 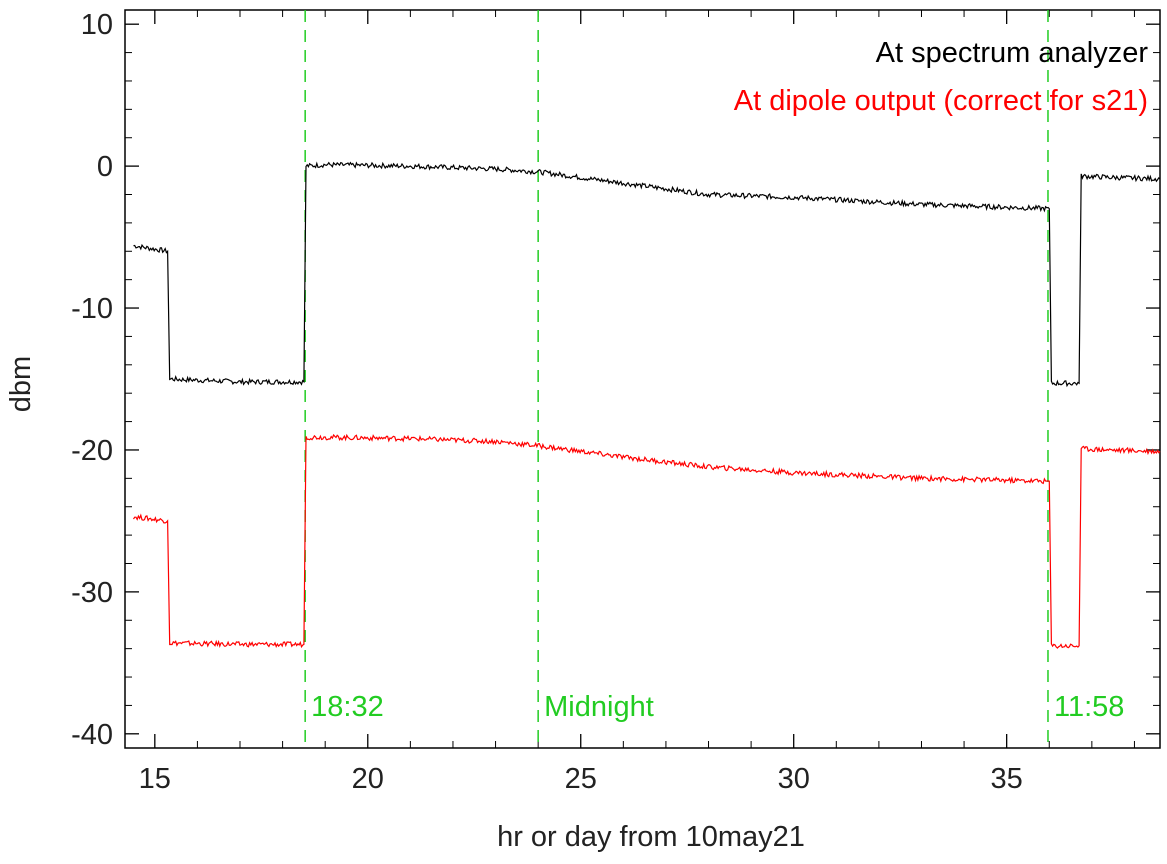 What do you see at coordinates (21, 384) in the screenshot?
I see `y-axis-label: dbm` at bounding box center [21, 384].